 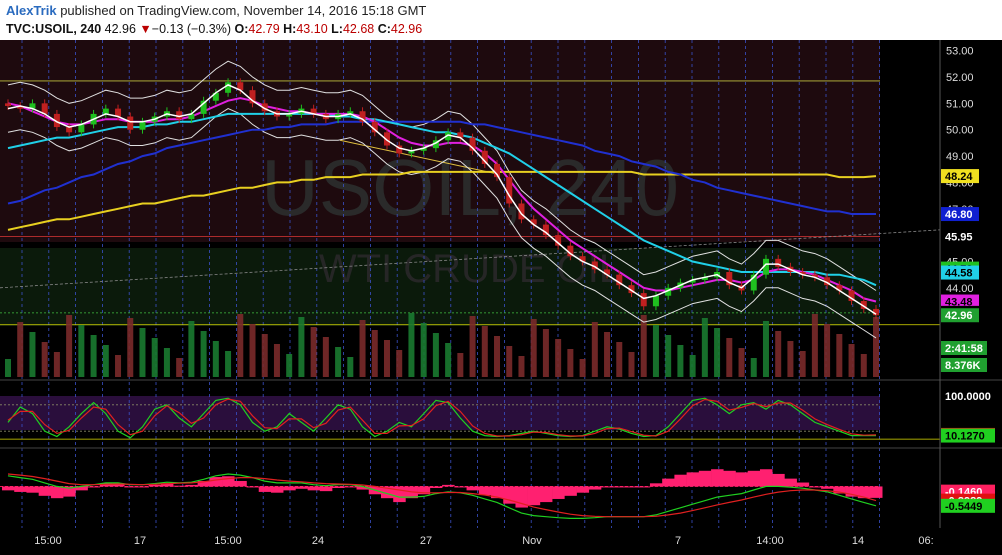 I want to click on time-tick-label: 14:00, so click(x=770, y=541).